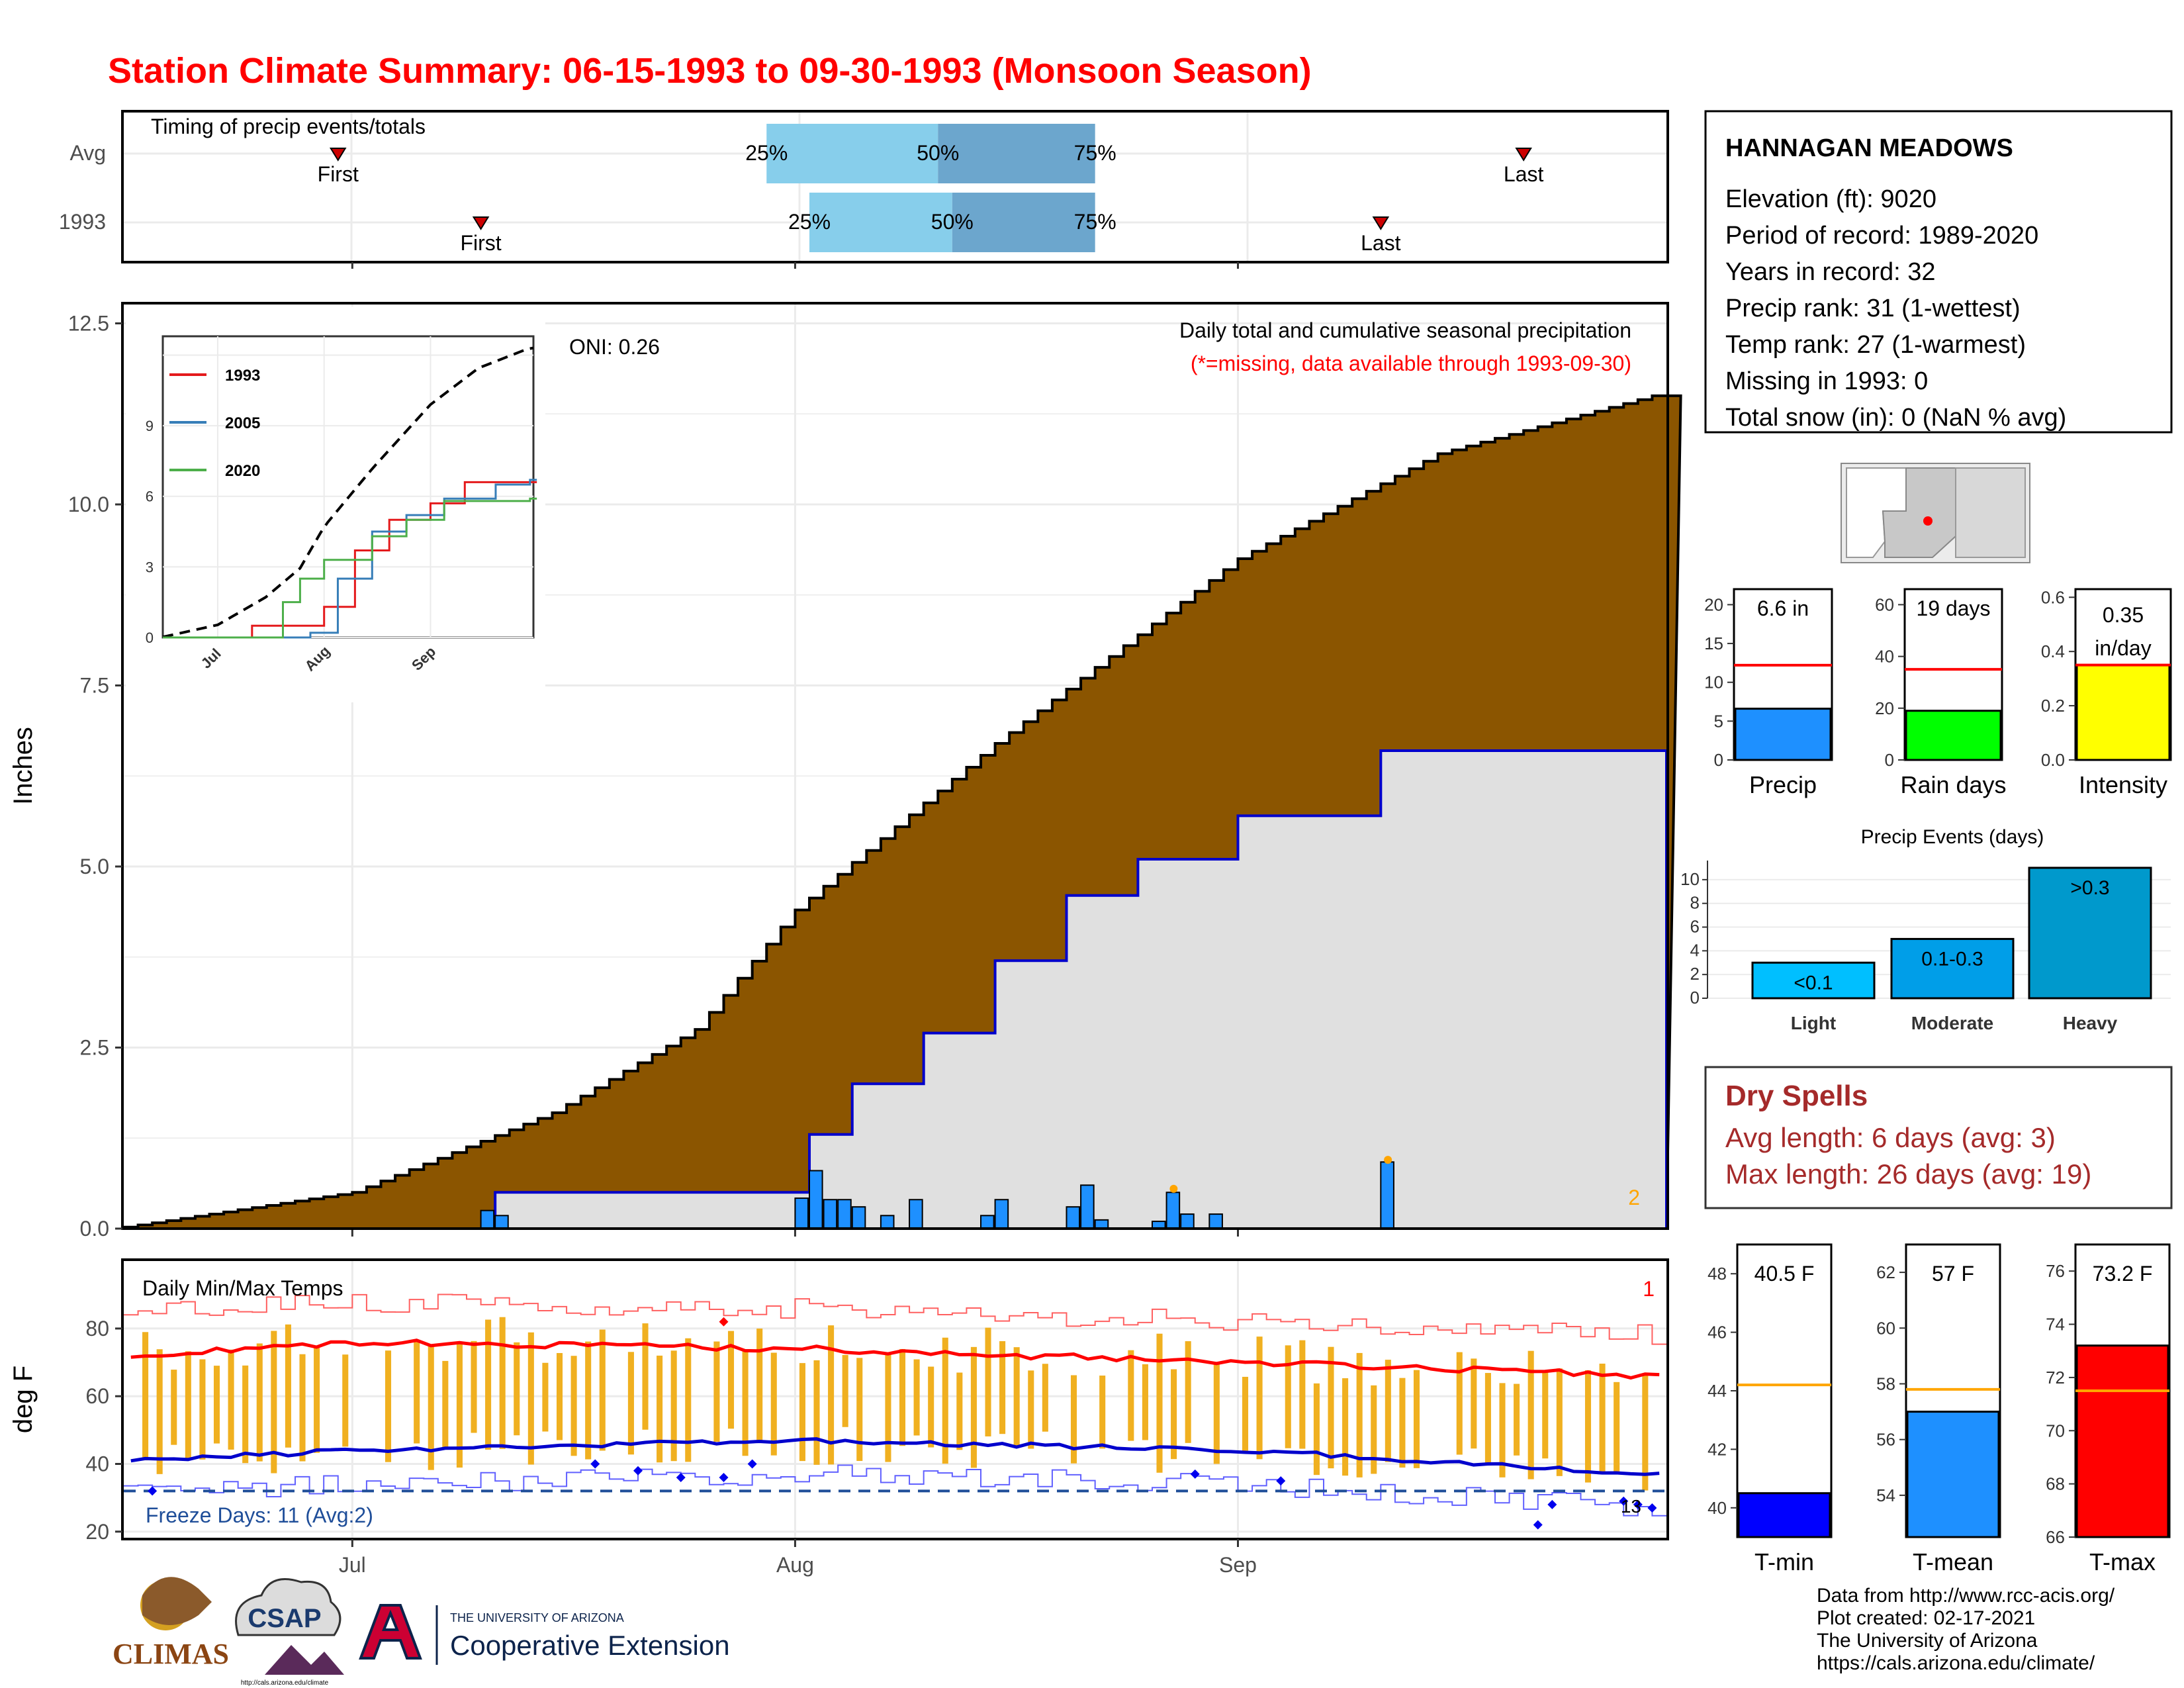  What do you see at coordinates (795, 1565) in the screenshot?
I see `x-tick-label: Aug` at bounding box center [795, 1565].